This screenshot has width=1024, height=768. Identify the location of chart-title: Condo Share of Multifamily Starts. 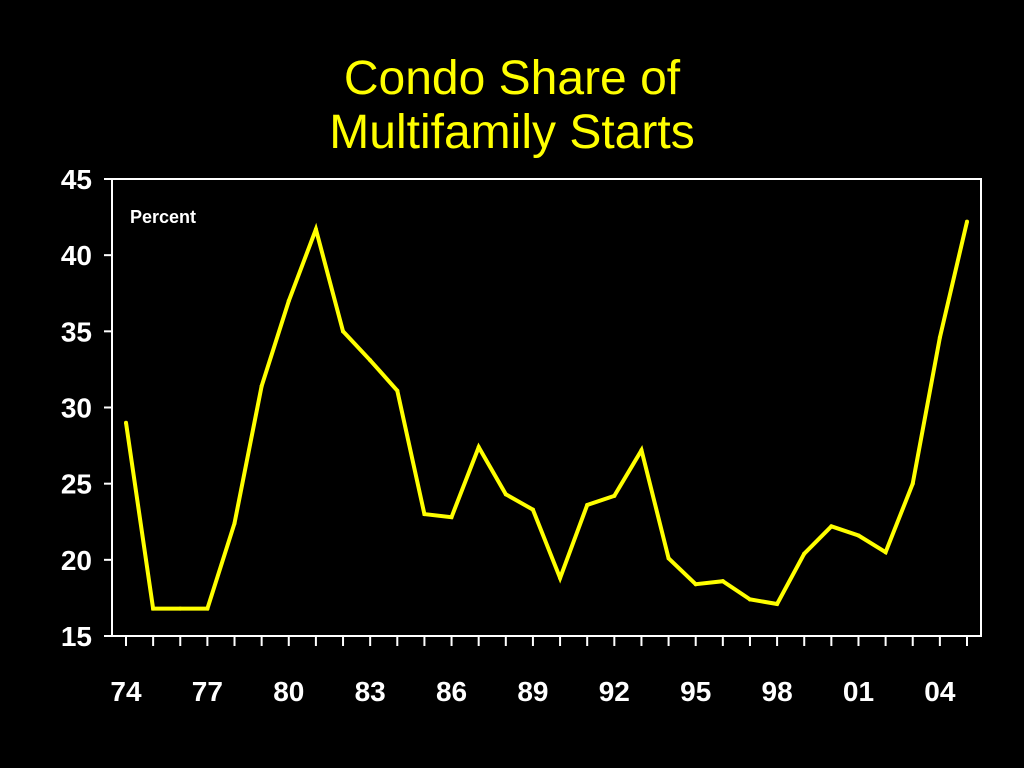
(512, 106).